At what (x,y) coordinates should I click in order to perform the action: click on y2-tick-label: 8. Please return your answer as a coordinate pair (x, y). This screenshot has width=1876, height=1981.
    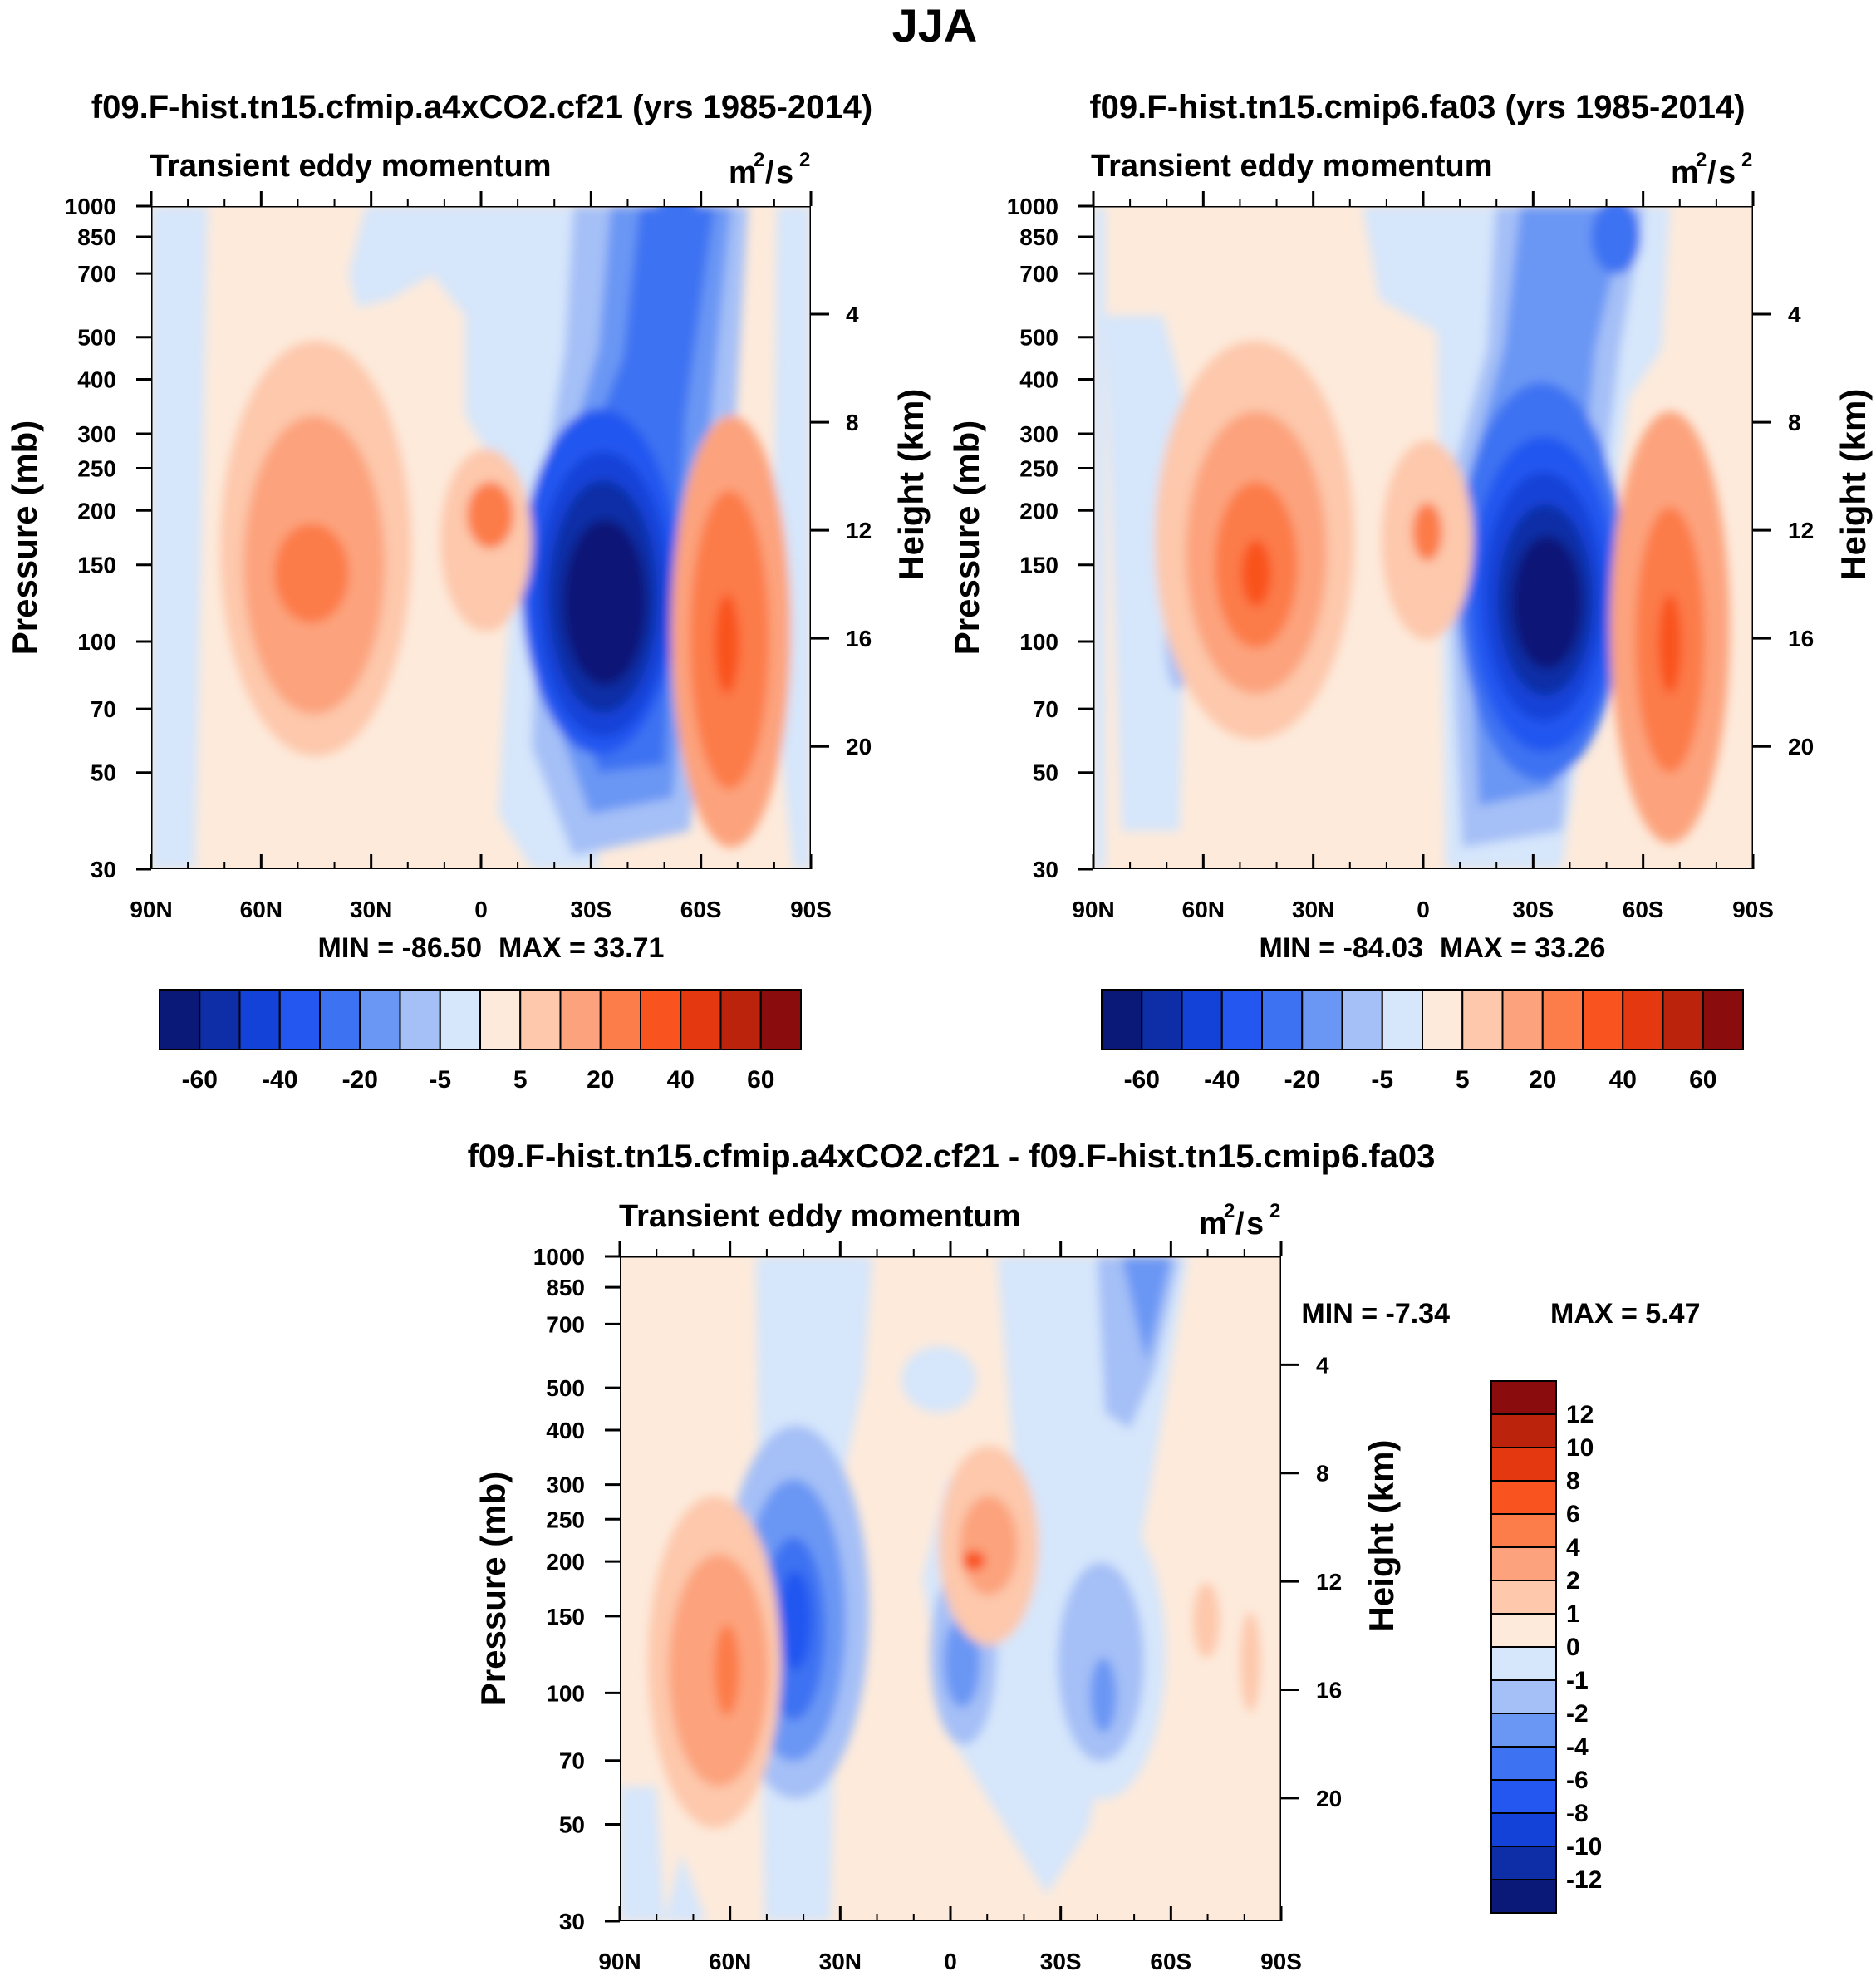
    Looking at the image, I should click on (1322, 1474).